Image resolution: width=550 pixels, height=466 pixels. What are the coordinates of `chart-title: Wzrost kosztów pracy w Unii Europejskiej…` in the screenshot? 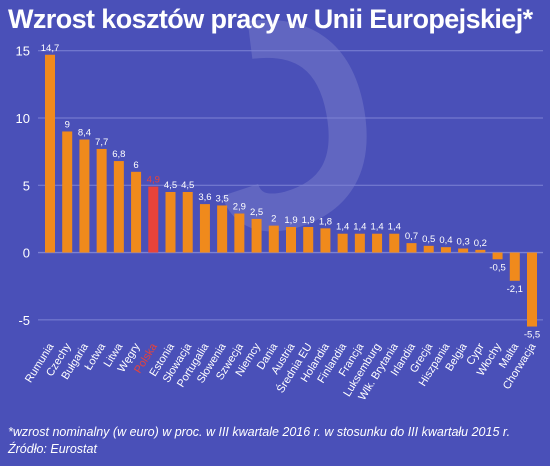 It's located at (270, 19).